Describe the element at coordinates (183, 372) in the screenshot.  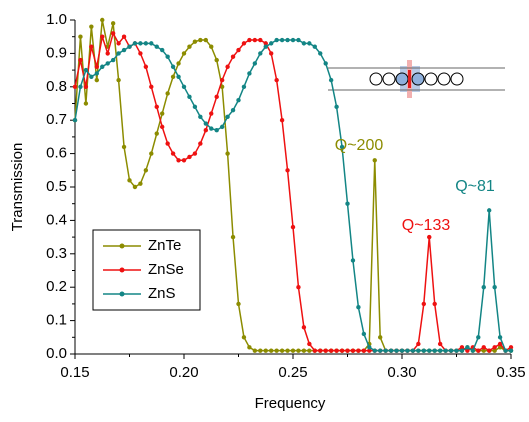
I see `x-tick-label: 0.20` at that location.